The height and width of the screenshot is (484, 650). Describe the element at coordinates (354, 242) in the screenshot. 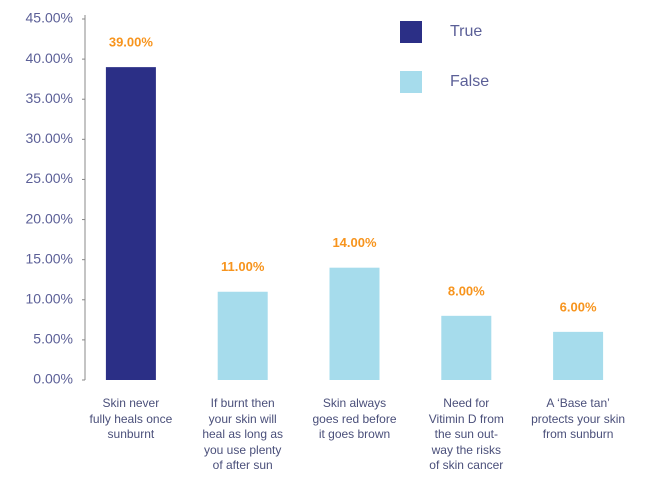

I see `data-label: 14.00%` at that location.